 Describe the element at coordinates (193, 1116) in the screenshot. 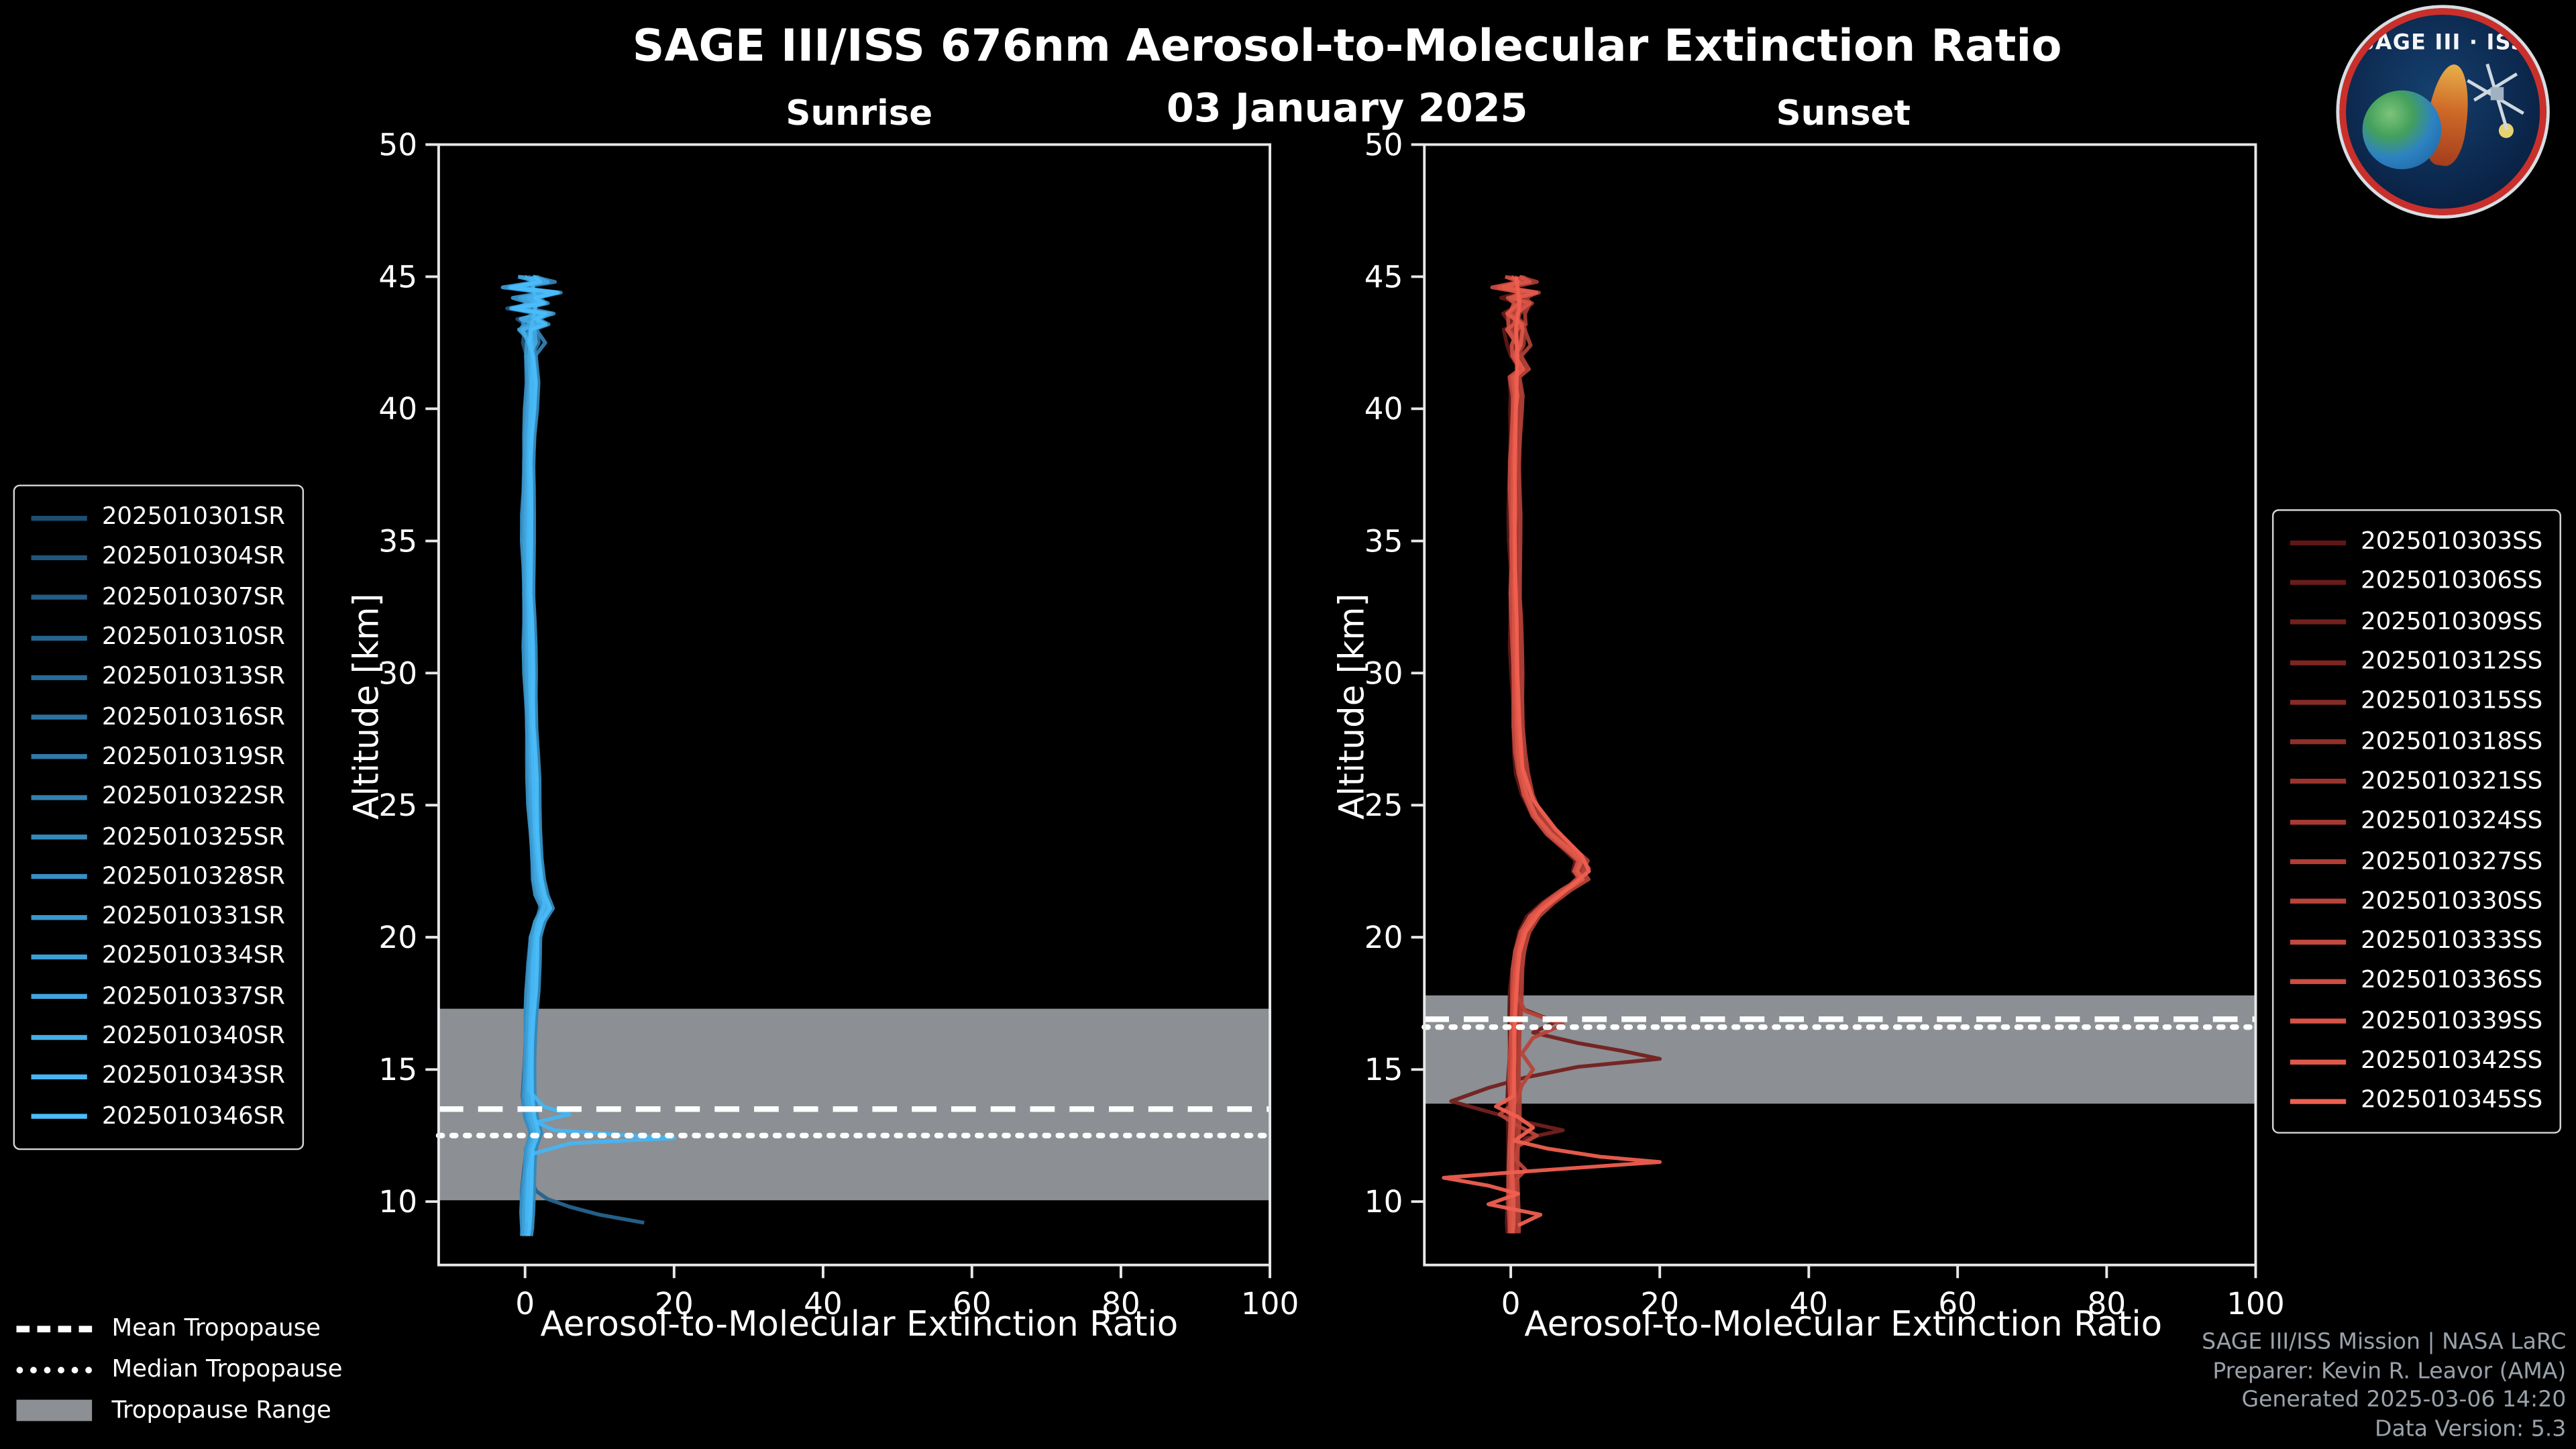

I see `legend-event-label: 2025010346SR` at that location.